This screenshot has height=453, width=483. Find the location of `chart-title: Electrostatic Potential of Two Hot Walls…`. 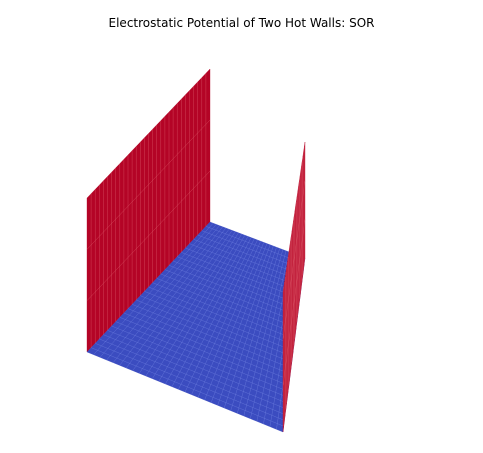

chart-title: Electrostatic Potential of Two Hot Walls… is located at coordinates (241, 23).